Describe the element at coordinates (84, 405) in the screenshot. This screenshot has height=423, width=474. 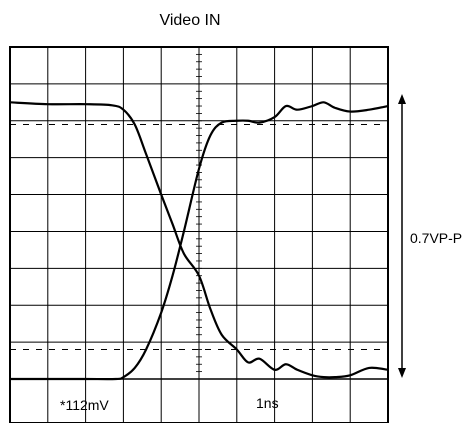
I see `vertical-scale-label: *112mV` at that location.